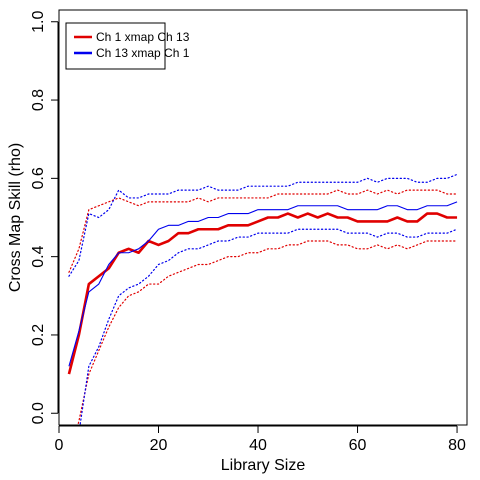  What do you see at coordinates (38, 256) in the screenshot?
I see `y-tick-label: 0.4` at bounding box center [38, 256].